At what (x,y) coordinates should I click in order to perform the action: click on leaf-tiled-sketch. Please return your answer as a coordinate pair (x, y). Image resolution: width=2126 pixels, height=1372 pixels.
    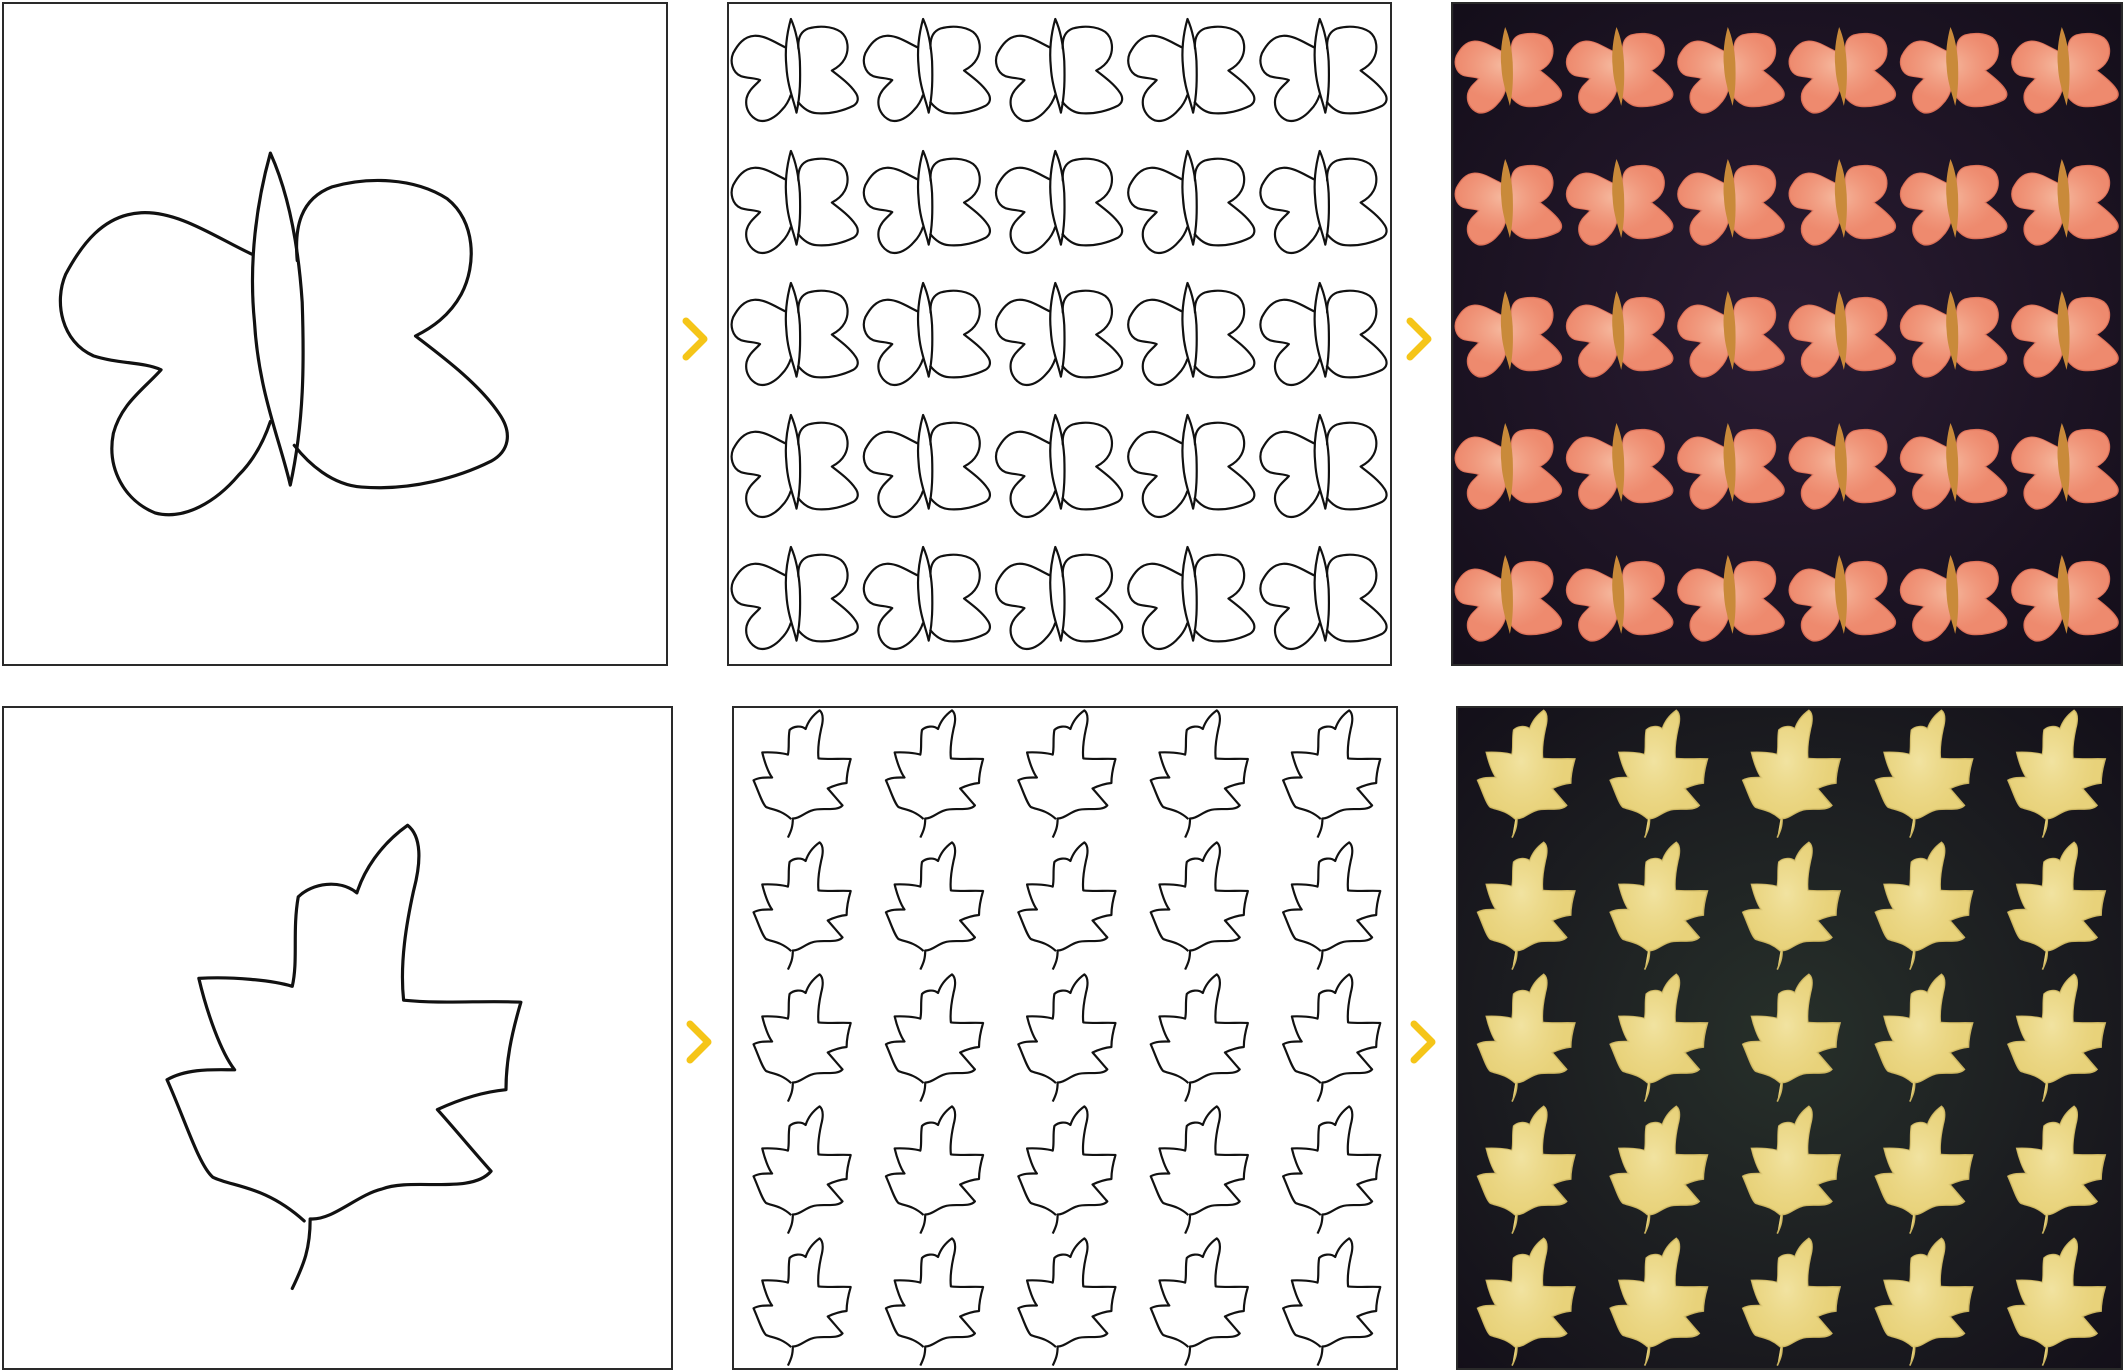
    Looking at the image, I should click on (1067, 1038).